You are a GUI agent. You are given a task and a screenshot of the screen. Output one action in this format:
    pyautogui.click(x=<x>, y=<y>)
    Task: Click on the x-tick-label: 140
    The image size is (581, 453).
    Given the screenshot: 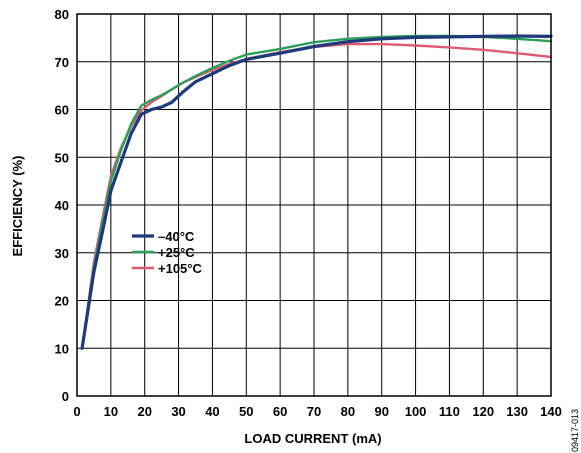 What is the action you would take?
    pyautogui.click(x=551, y=411)
    